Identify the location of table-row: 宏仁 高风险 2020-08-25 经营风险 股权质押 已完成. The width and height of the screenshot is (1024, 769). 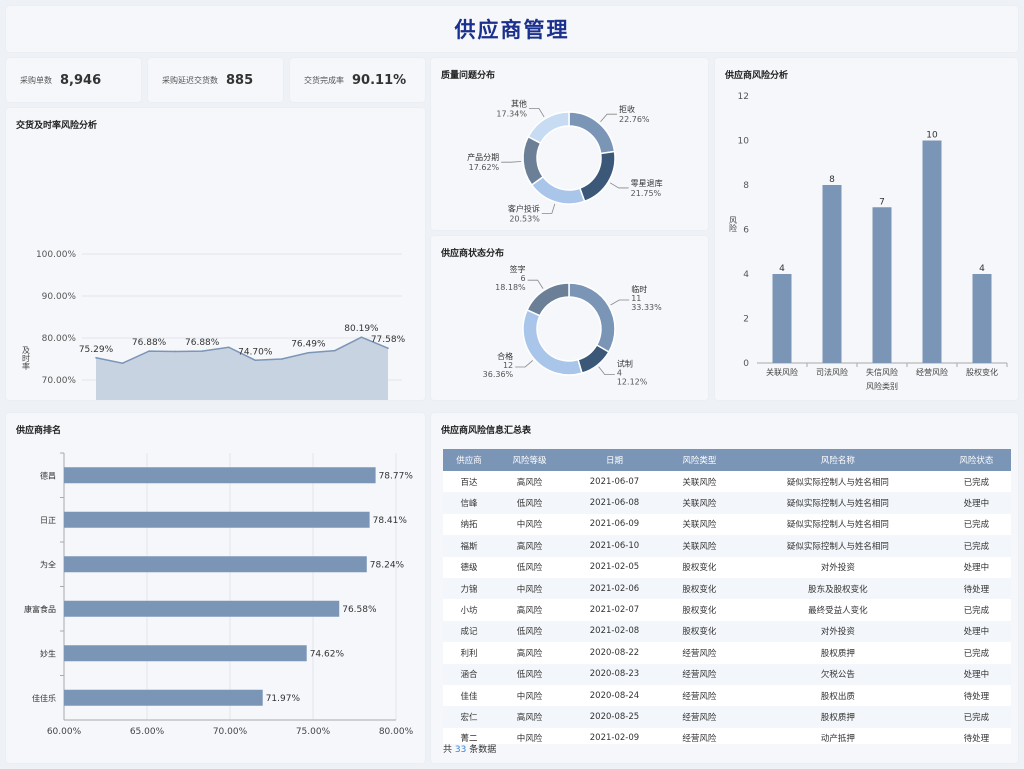
(727, 717).